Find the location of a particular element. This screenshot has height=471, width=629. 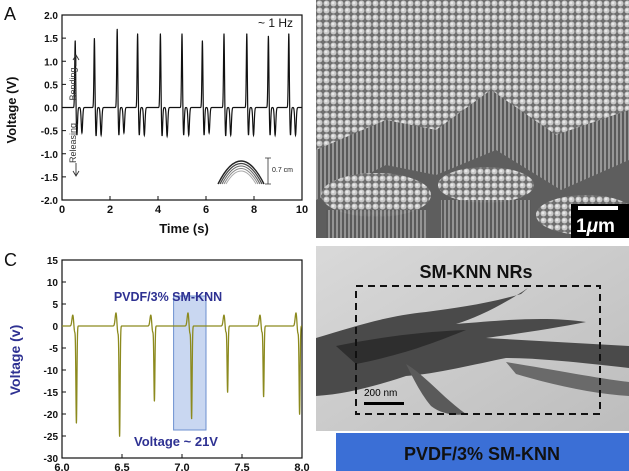

chart-a-ytick-label: 2.0 is located at coordinates (51, 16).